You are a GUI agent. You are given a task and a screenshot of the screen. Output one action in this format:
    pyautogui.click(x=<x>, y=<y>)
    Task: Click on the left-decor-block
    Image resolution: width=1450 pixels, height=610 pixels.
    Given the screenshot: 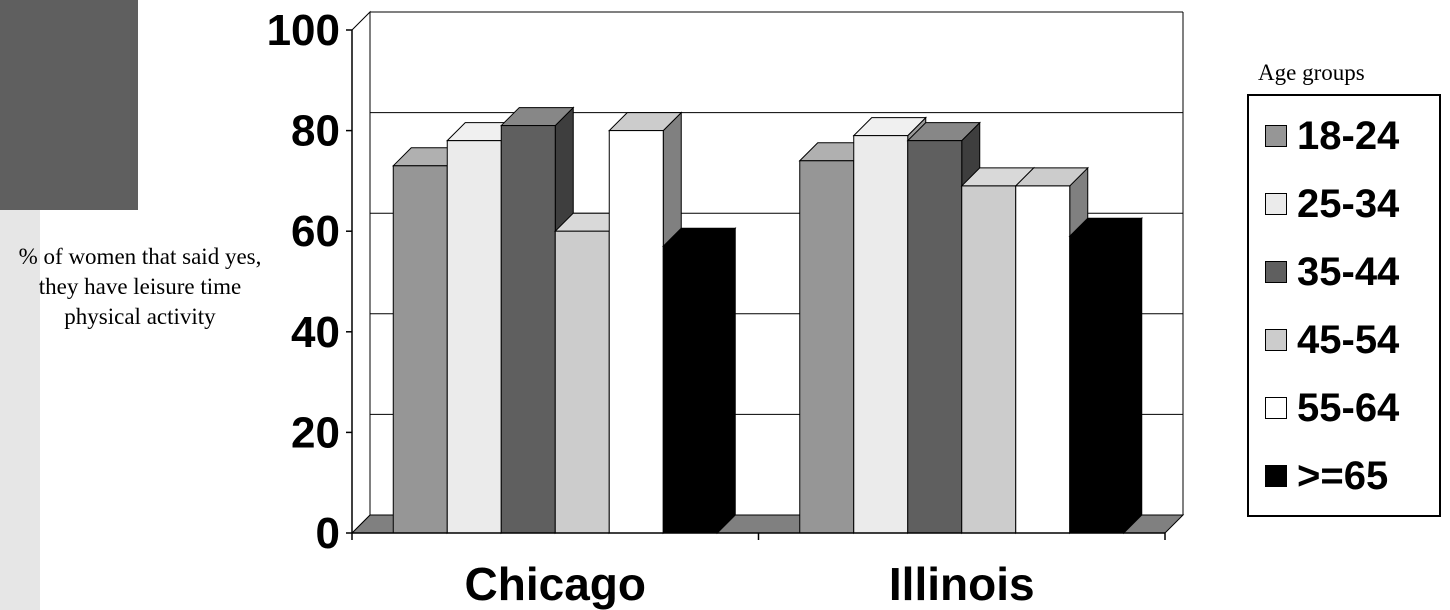 What is the action you would take?
    pyautogui.click(x=69, y=105)
    